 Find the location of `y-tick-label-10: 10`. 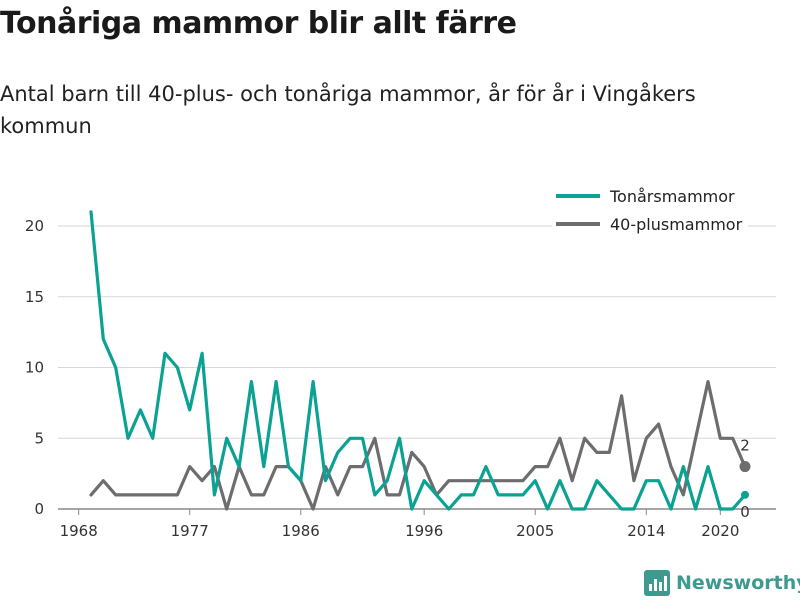

y-tick-label-10: 10 is located at coordinates (34, 368).